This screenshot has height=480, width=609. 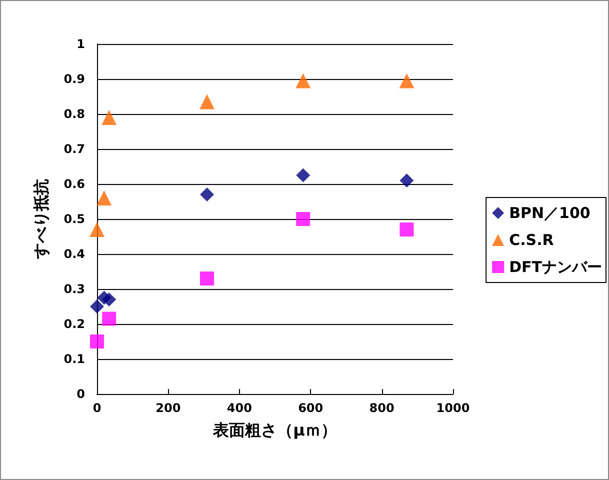 What do you see at coordinates (549, 213) in the screenshot?
I see `legend-label: BPN／100` at bounding box center [549, 213].